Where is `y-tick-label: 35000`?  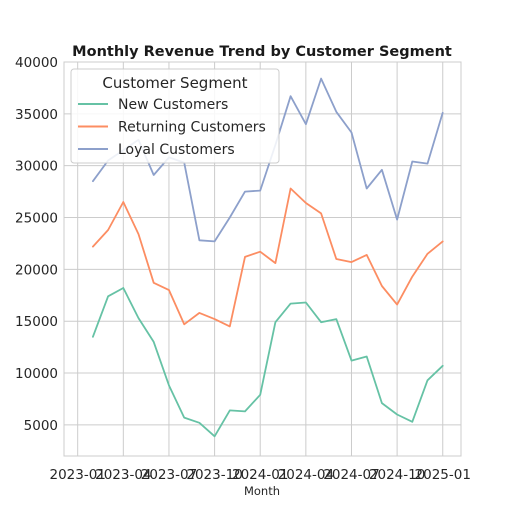 y-tick-label: 35000 is located at coordinates (36, 115).